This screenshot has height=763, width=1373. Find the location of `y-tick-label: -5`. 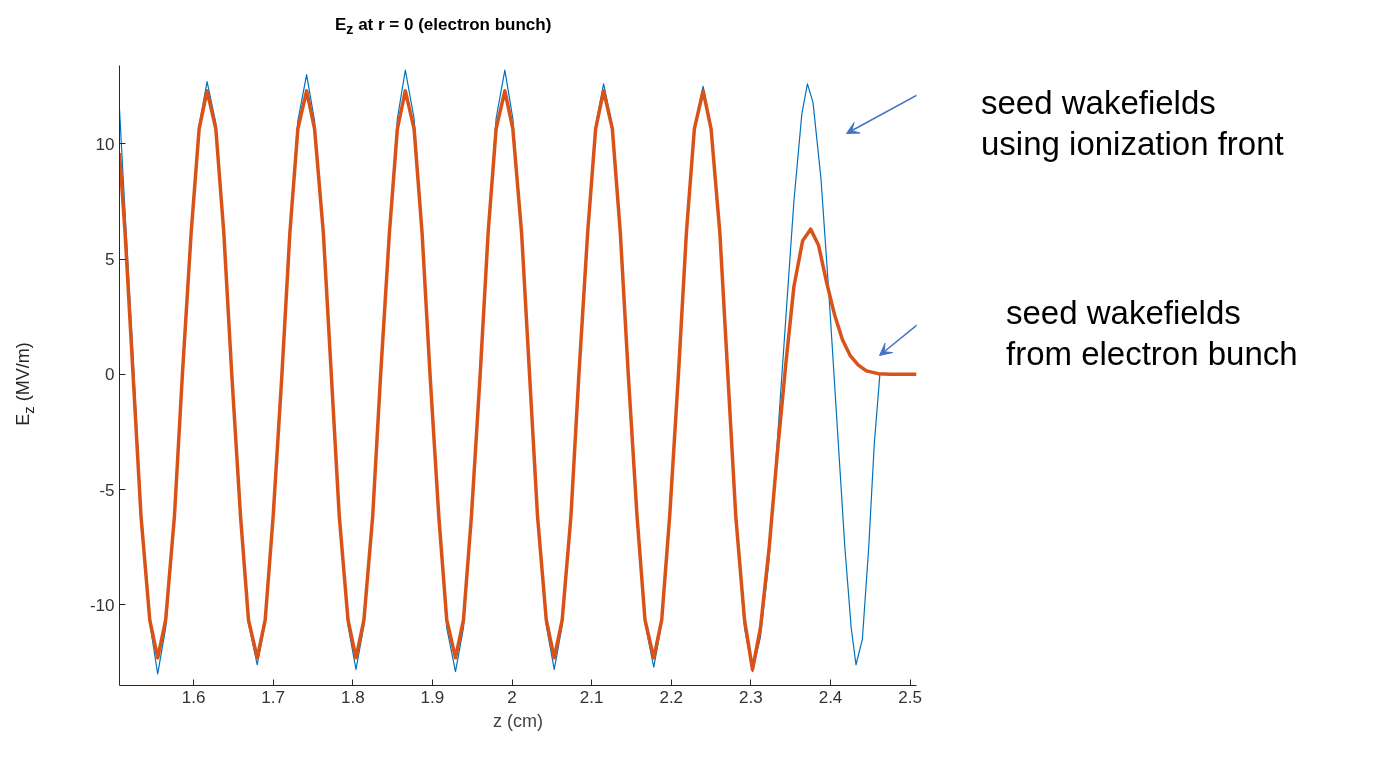

y-tick-label: -5 is located at coordinates (107, 490).